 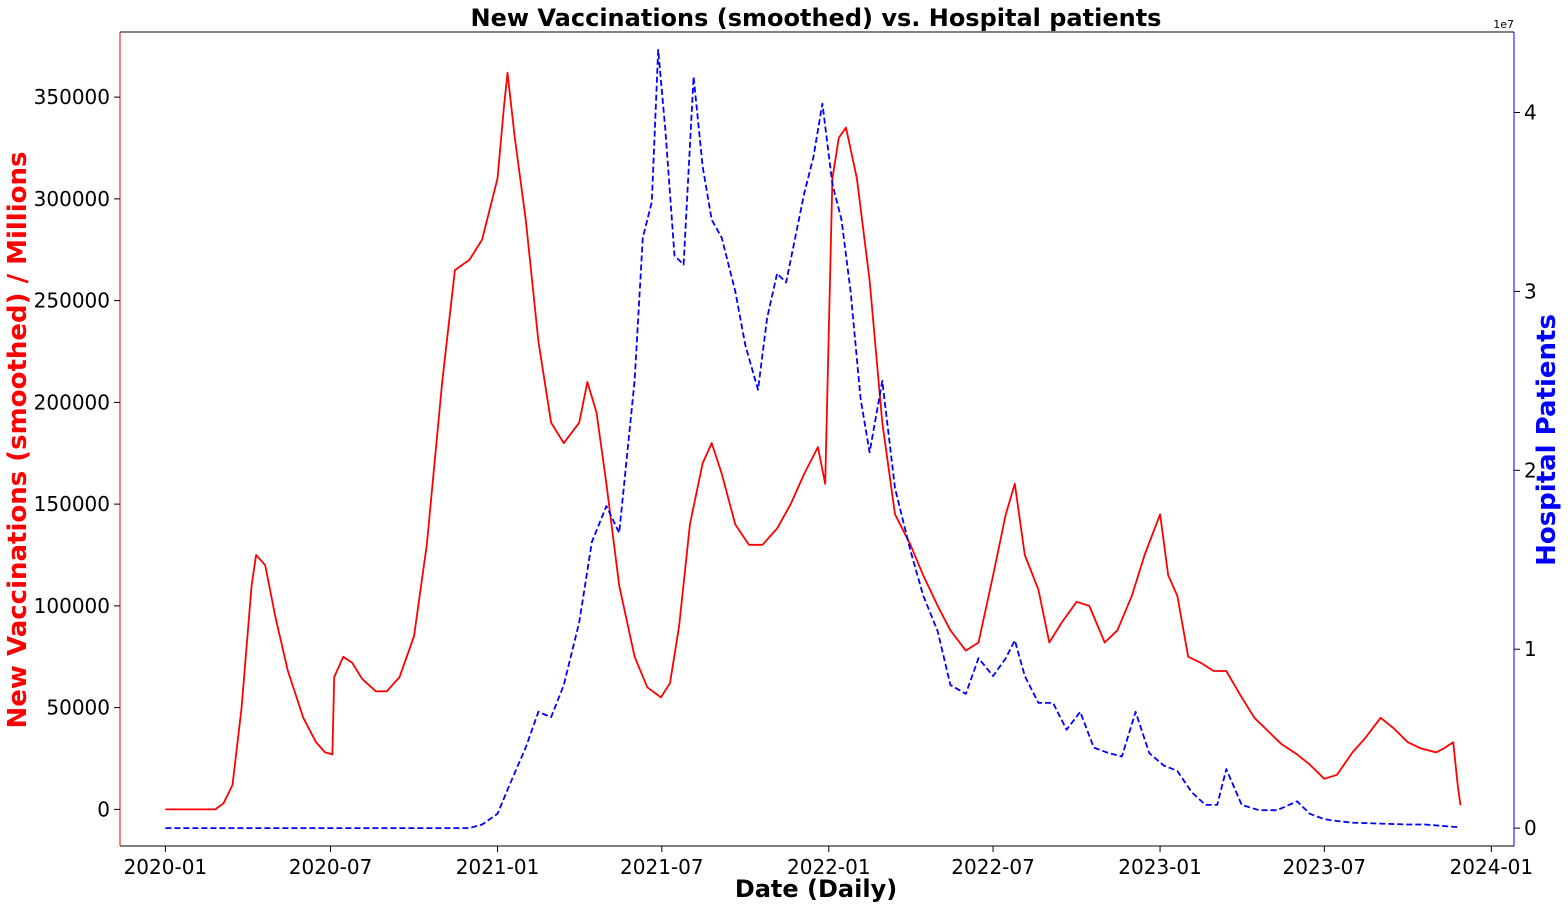 I want to click on x-tick-label: 2020-01, so click(x=166, y=867).